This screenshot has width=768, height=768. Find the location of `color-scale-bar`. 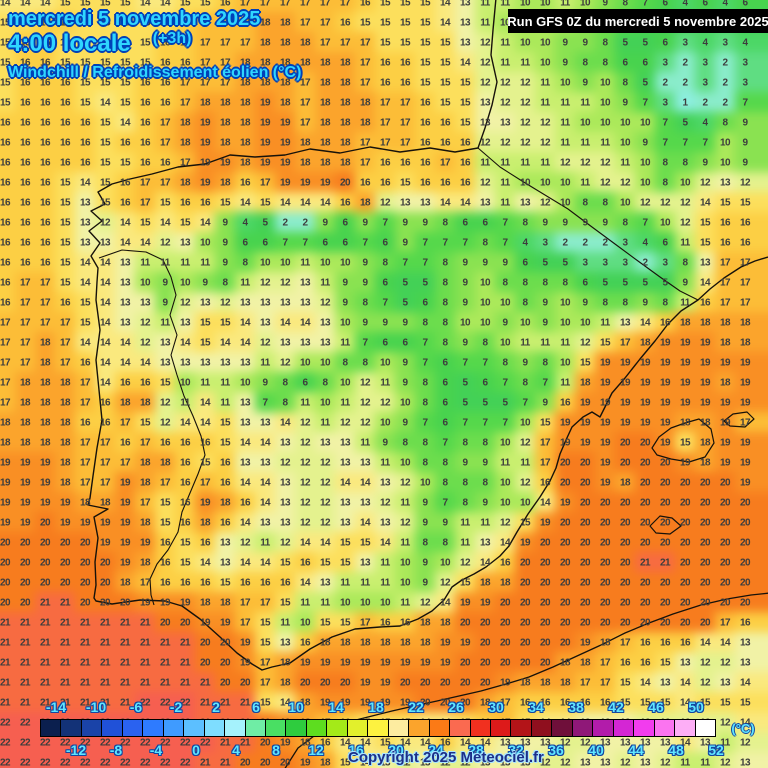

color-scale-bar is located at coordinates (378, 728).